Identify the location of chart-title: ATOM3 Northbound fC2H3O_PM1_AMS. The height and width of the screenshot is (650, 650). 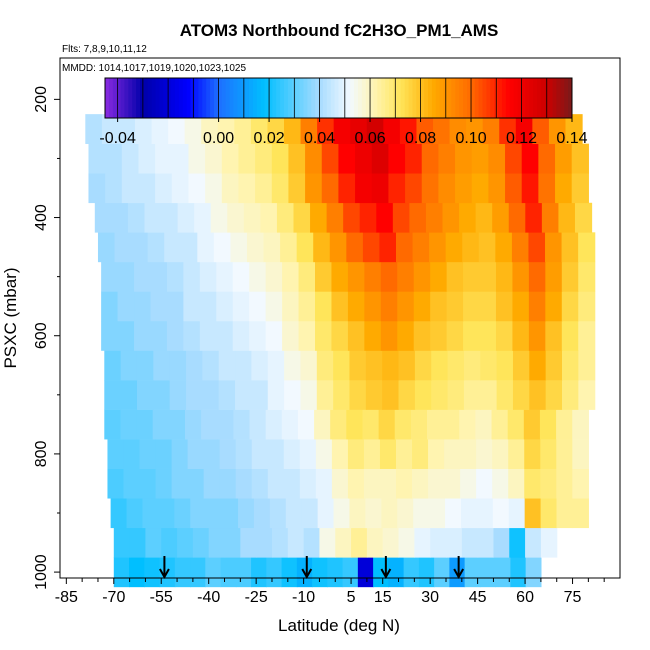
(339, 30).